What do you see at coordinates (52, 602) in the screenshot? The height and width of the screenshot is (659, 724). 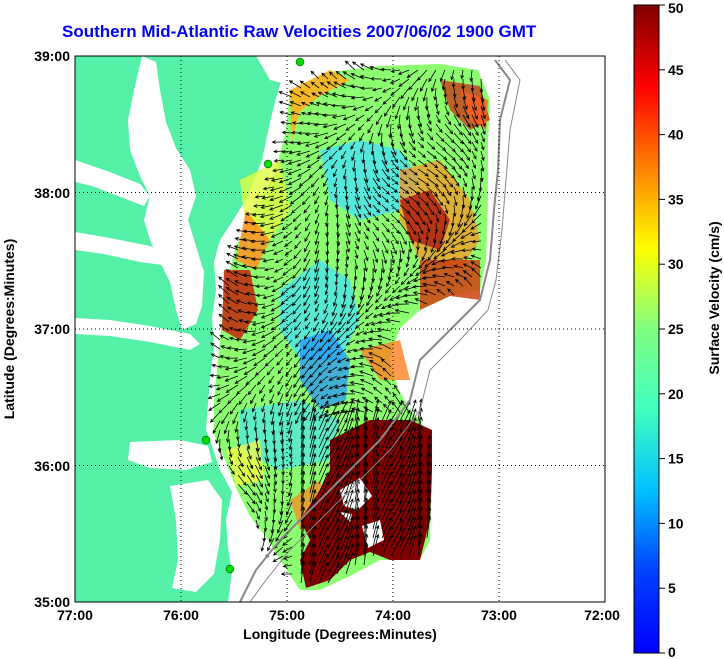 I see `lat-tick-label: 35:00` at bounding box center [52, 602].